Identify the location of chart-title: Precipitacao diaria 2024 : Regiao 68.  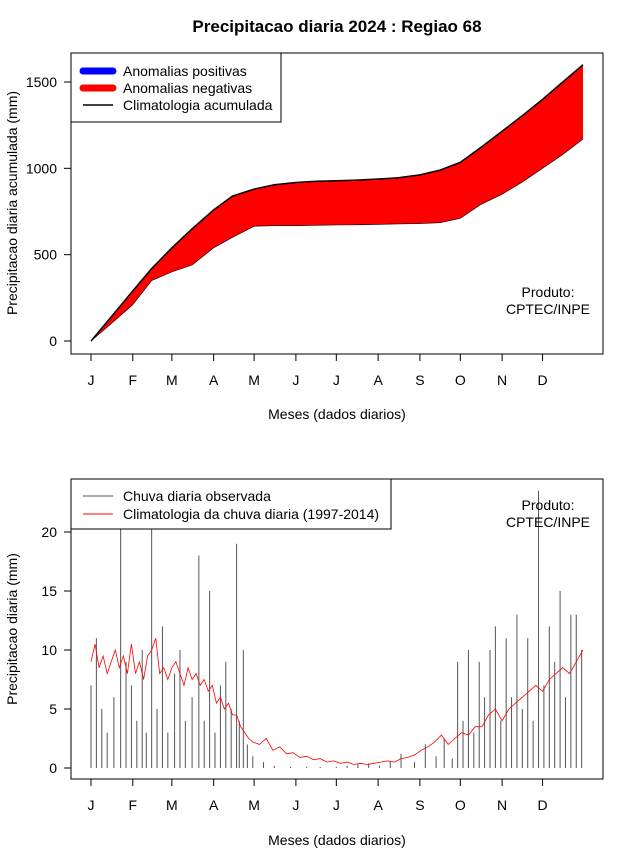
(336, 26).